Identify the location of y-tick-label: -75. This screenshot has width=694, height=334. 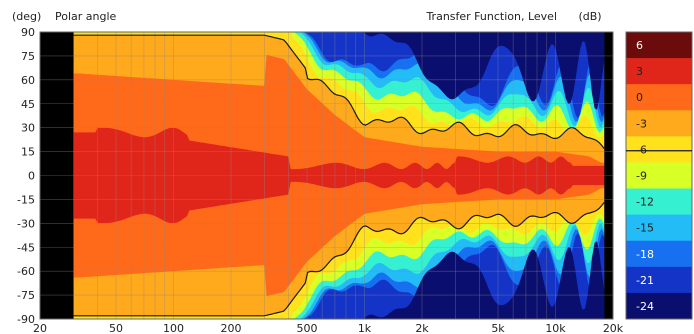
(26, 295).